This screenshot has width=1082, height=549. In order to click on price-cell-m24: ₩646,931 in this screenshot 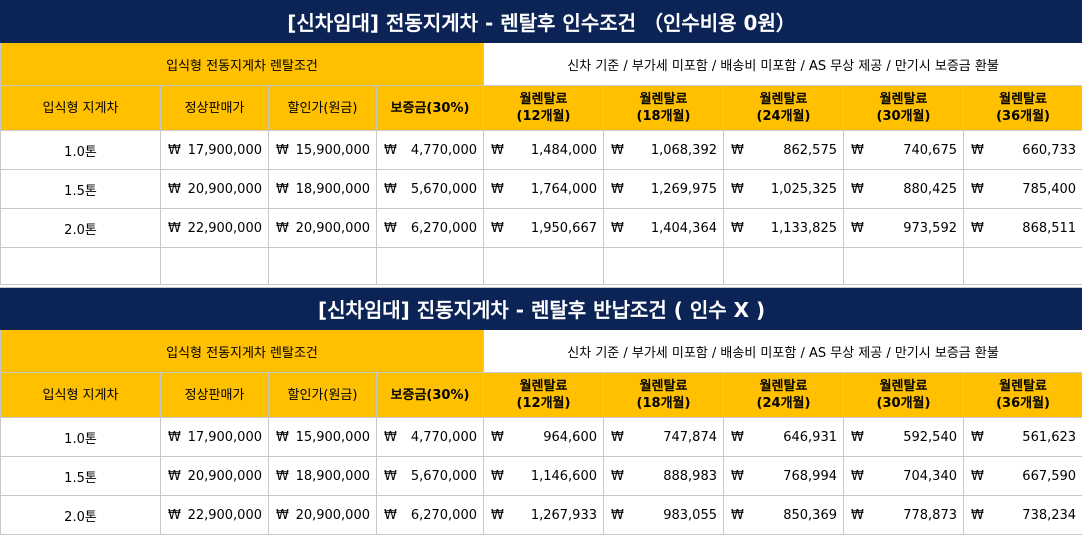, I will do `click(783, 437)`.